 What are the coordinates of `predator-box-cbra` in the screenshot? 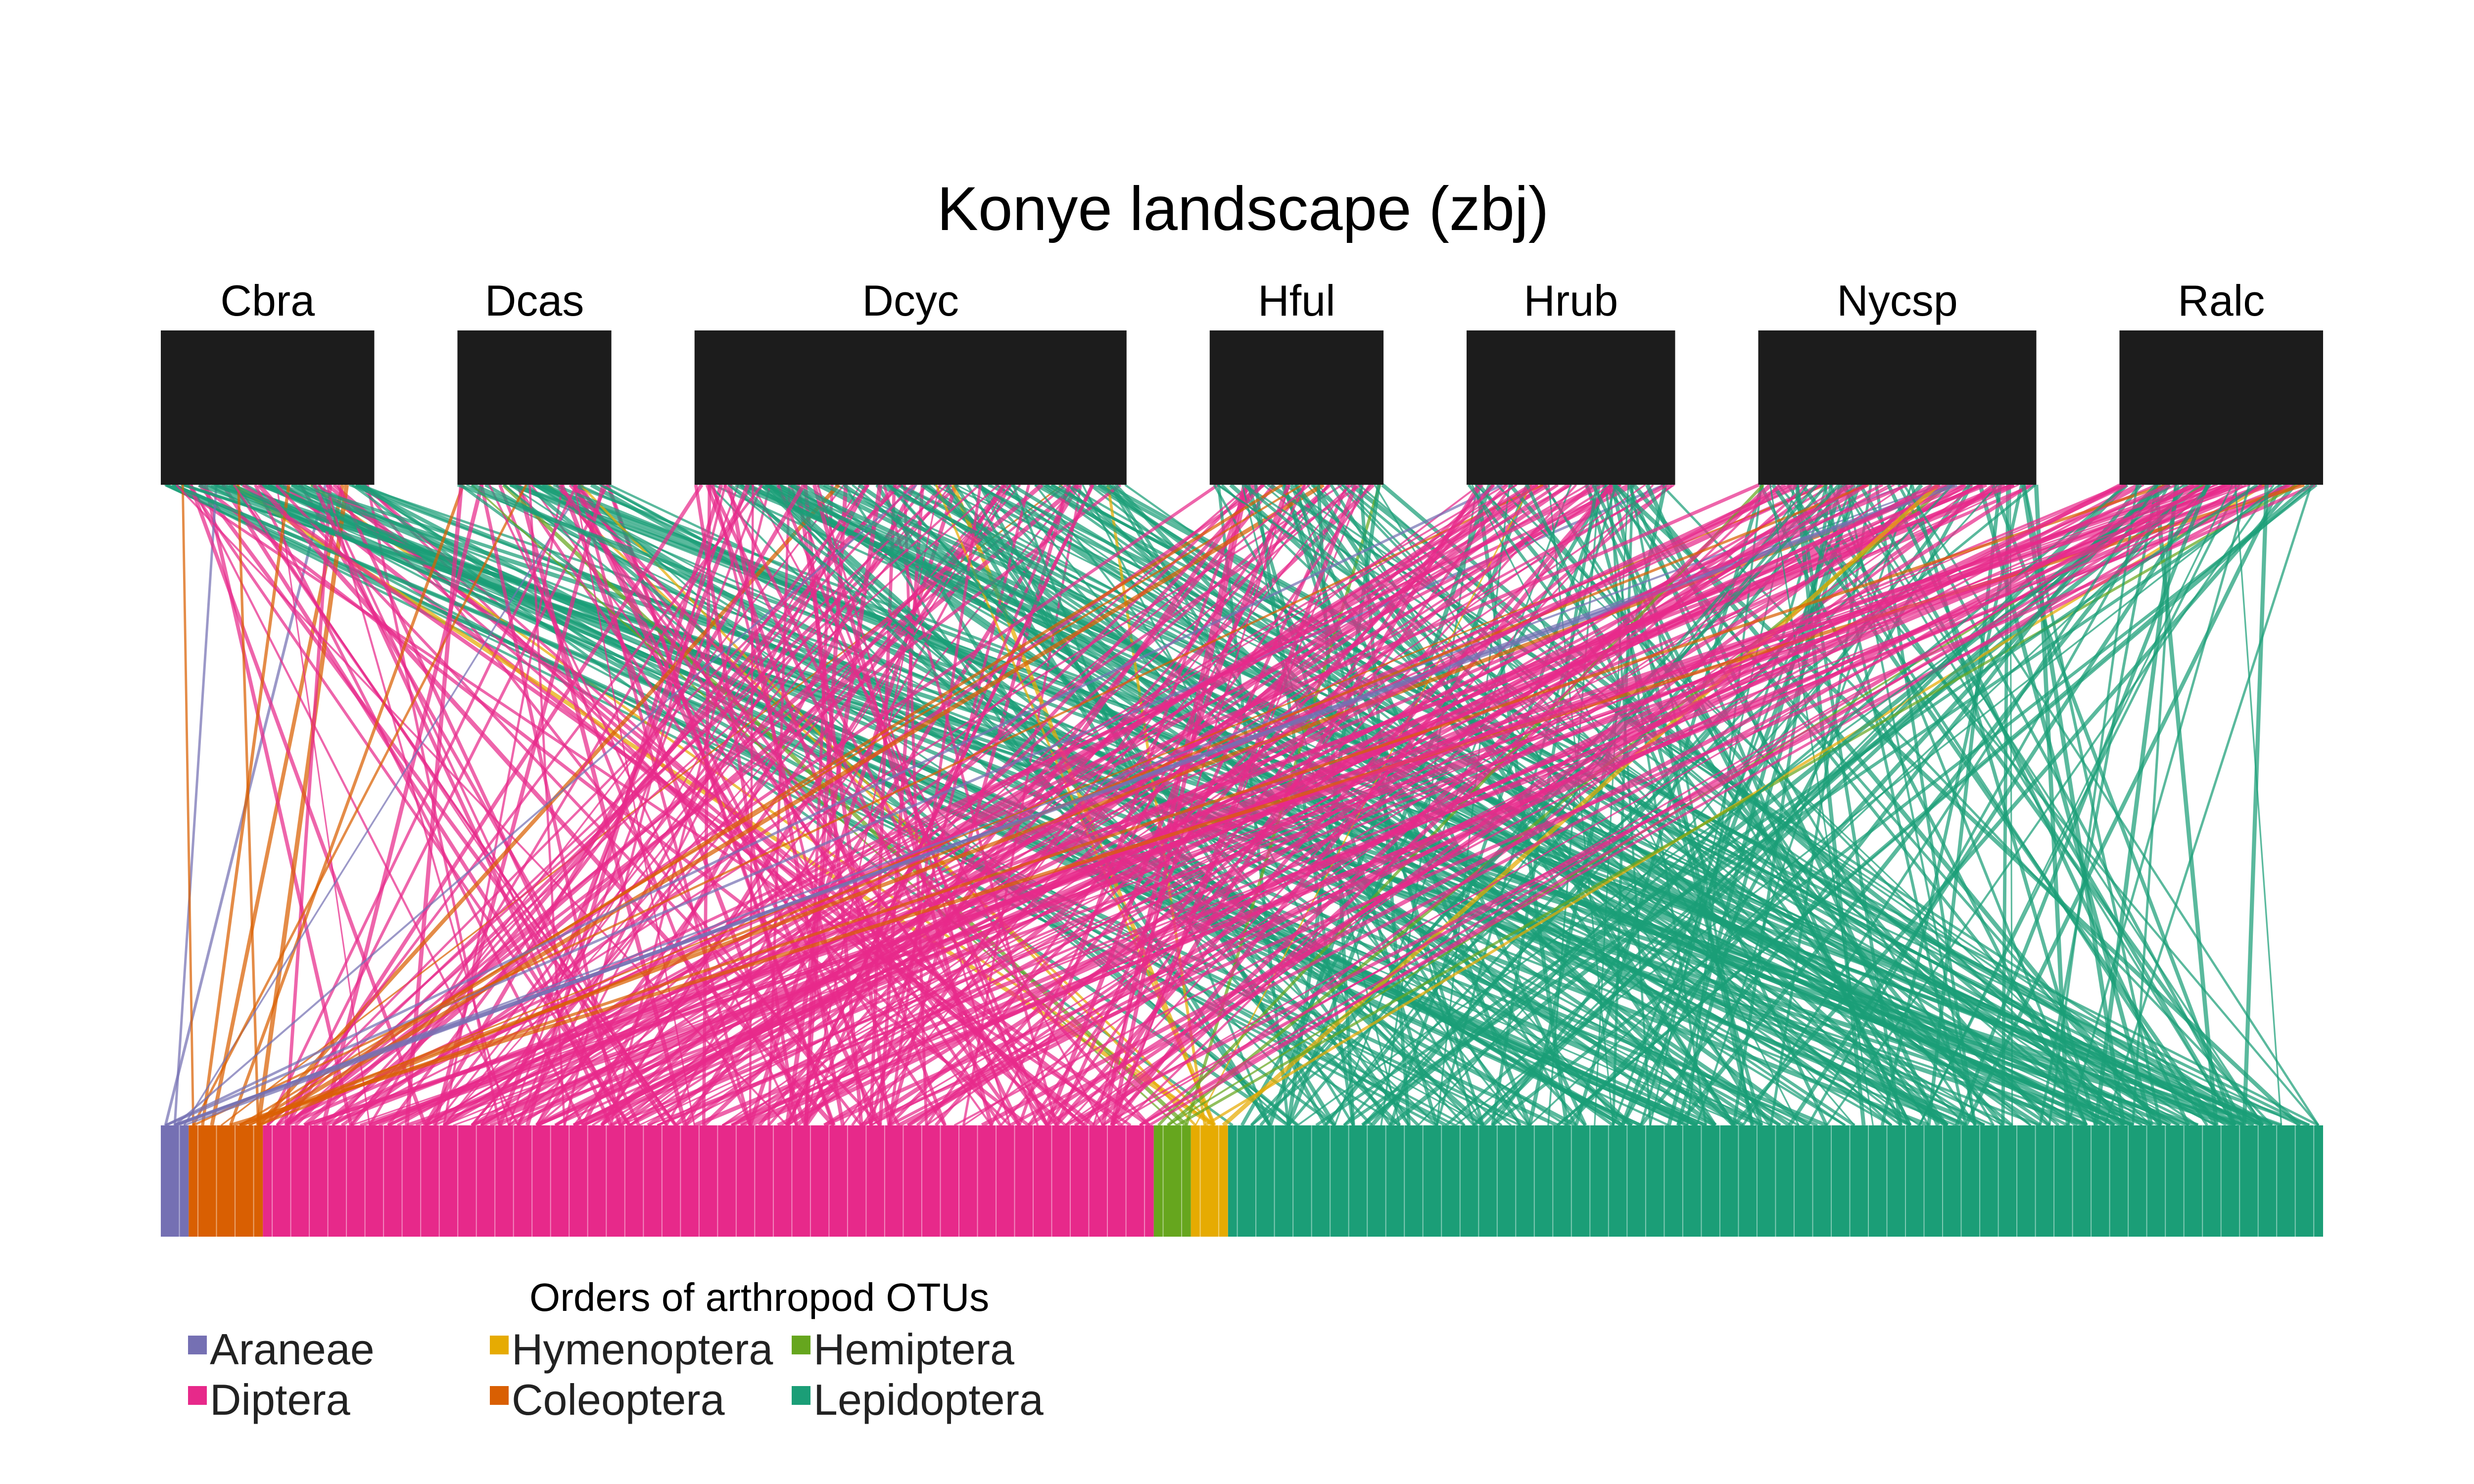 It's located at (268, 407).